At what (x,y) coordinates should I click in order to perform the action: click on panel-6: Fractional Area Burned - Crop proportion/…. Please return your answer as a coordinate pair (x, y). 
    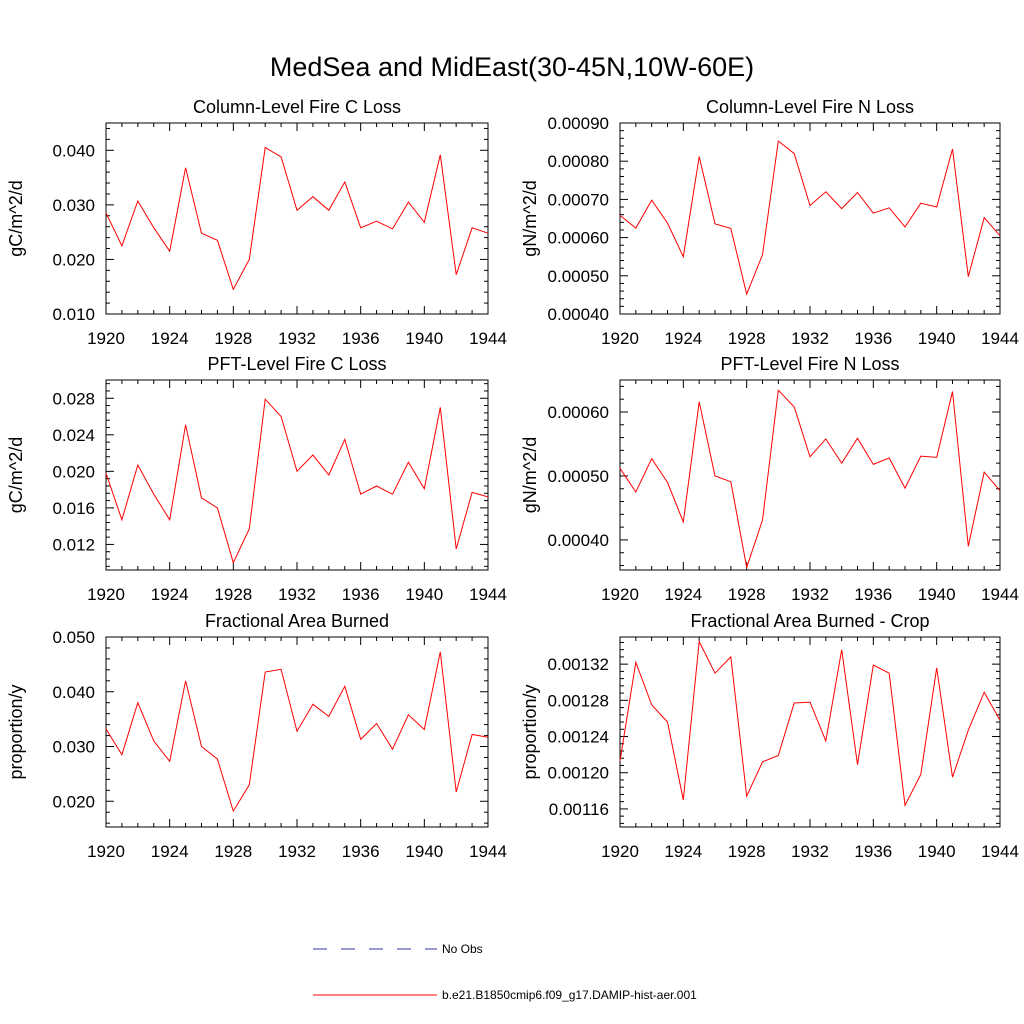
    Looking at the image, I should click on (769, 736).